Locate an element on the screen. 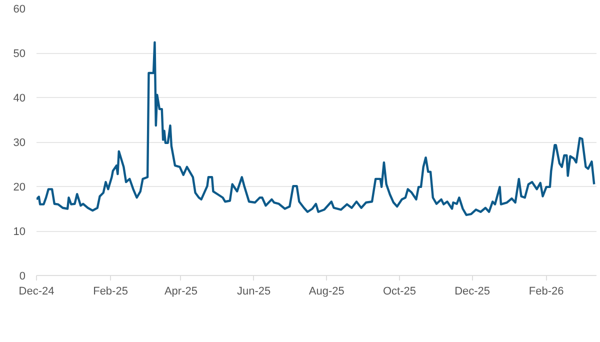  y-tick-label: 50 is located at coordinates (19, 54).